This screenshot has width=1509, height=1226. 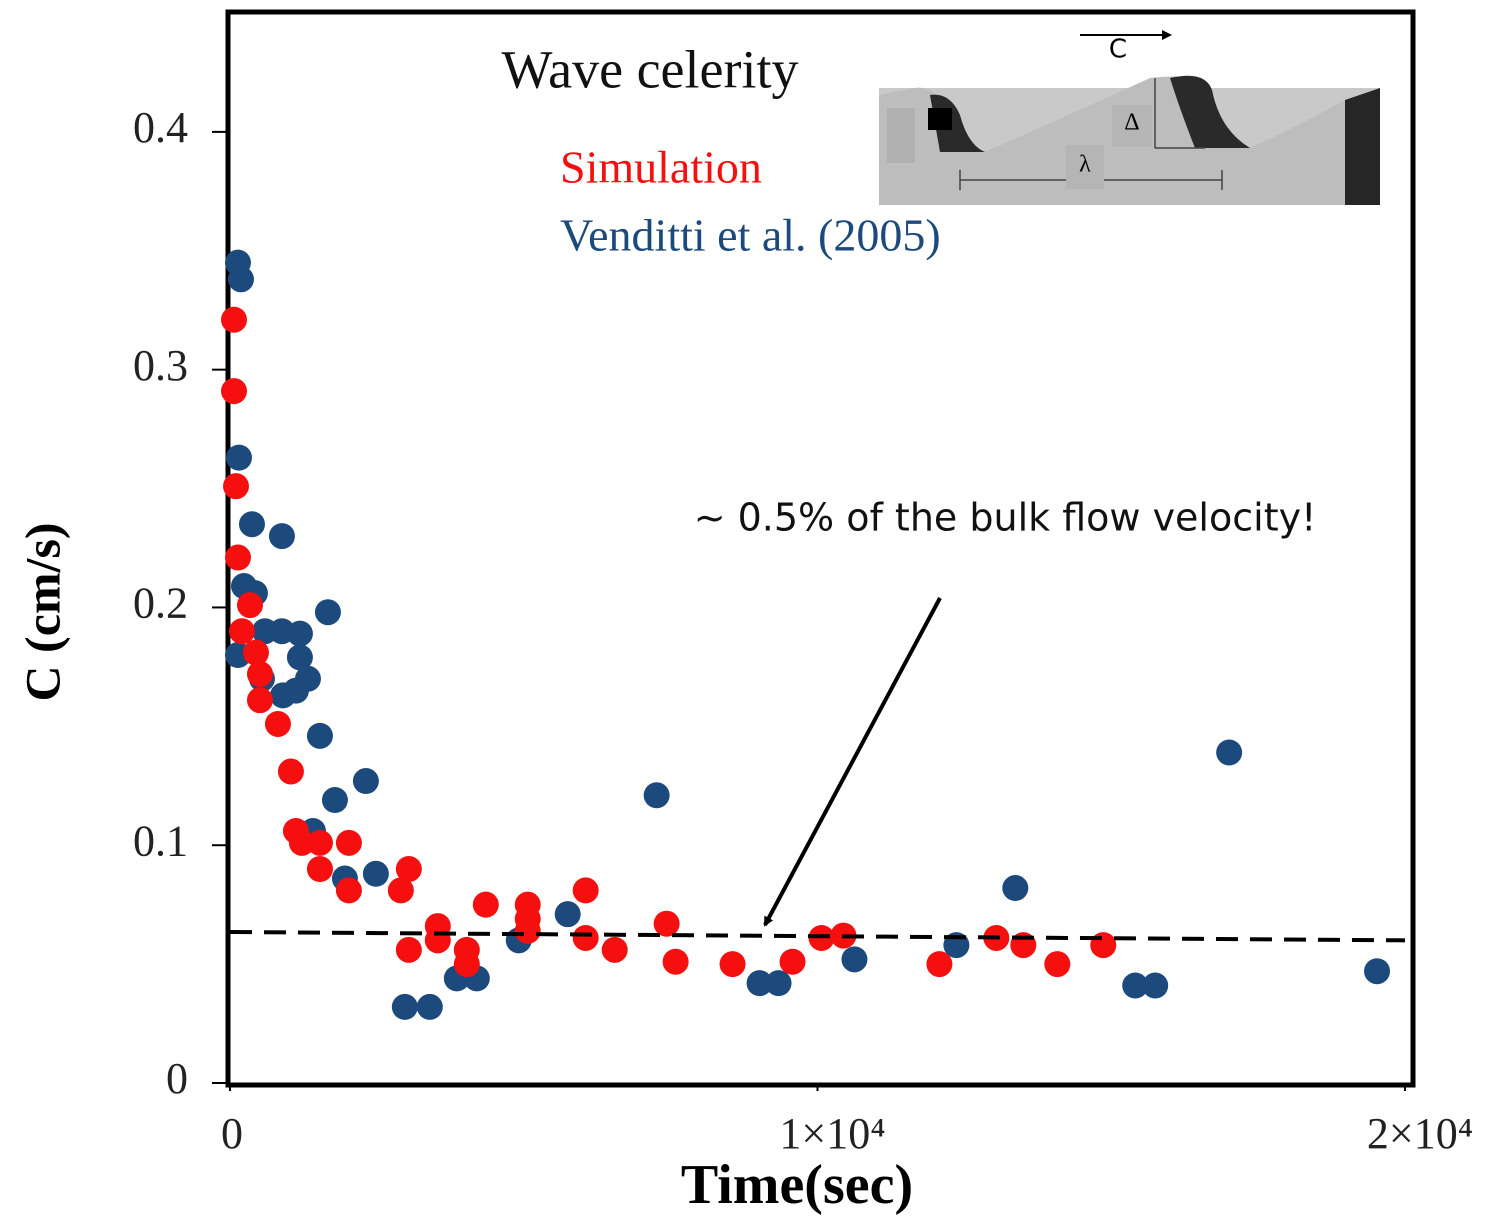 What do you see at coordinates (750, 235) in the screenshot?
I see `legend-entry: Venditti et al. (2005)` at bounding box center [750, 235].